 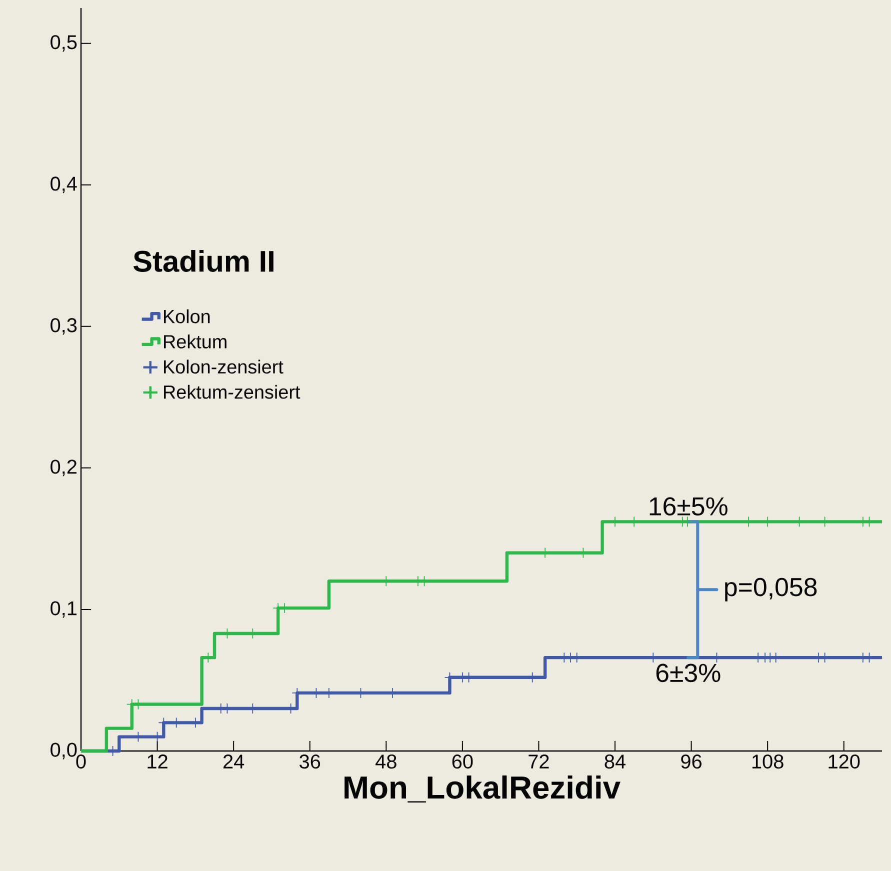 I want to click on legend-label: Kolon, so click(x=187, y=316).